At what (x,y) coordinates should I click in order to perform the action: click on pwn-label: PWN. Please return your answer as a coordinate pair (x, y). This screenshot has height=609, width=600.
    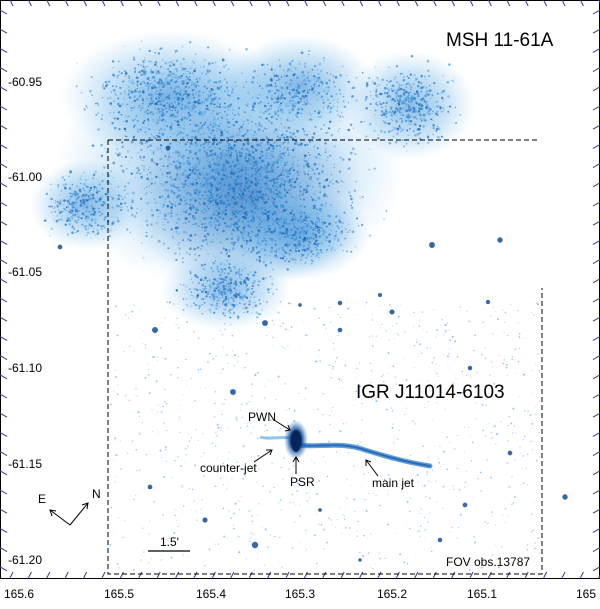
    Looking at the image, I should click on (262, 417).